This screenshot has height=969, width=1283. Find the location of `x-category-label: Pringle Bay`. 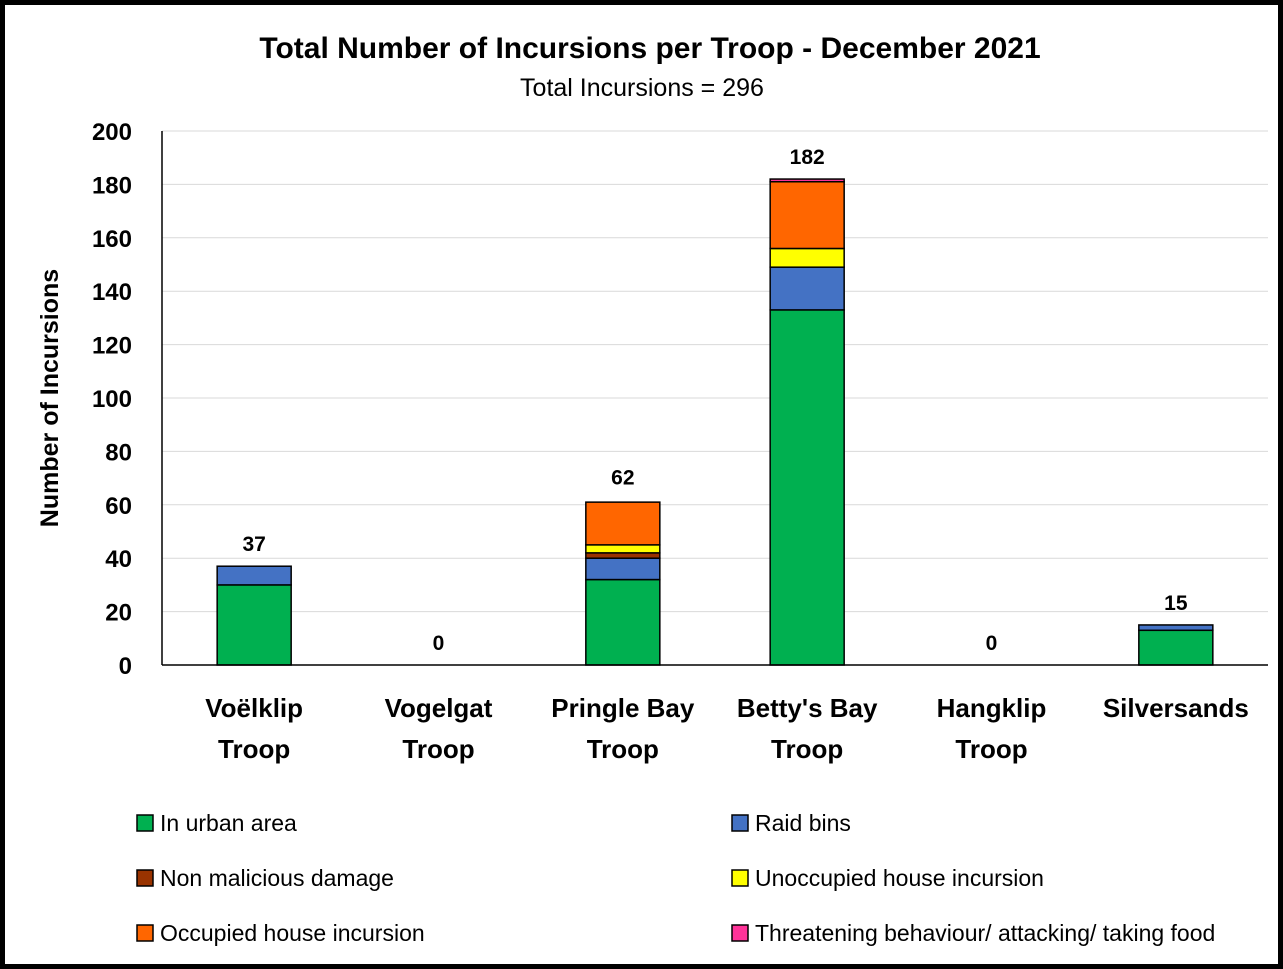

x-category-label: Pringle Bay is located at coordinates (623, 708).